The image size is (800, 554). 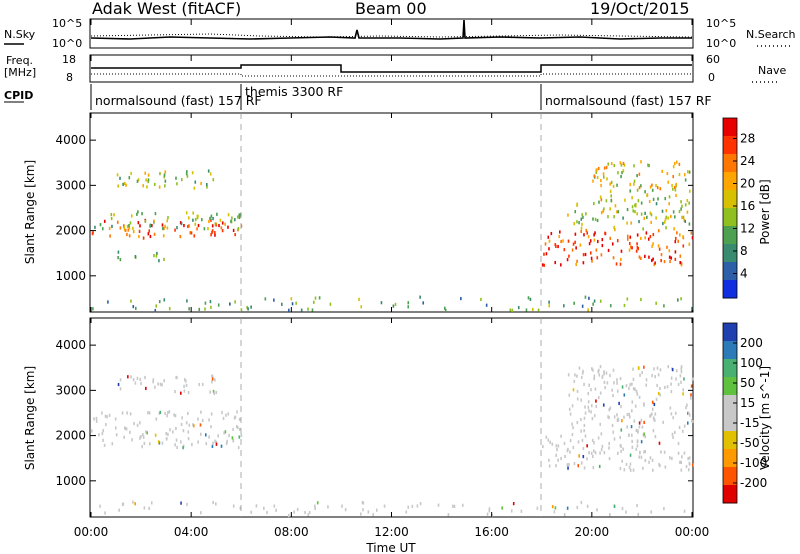 What do you see at coordinates (178, 100) in the screenshot?
I see `cpid-segment-0: normalsound (fast) 157 RF` at bounding box center [178, 100].